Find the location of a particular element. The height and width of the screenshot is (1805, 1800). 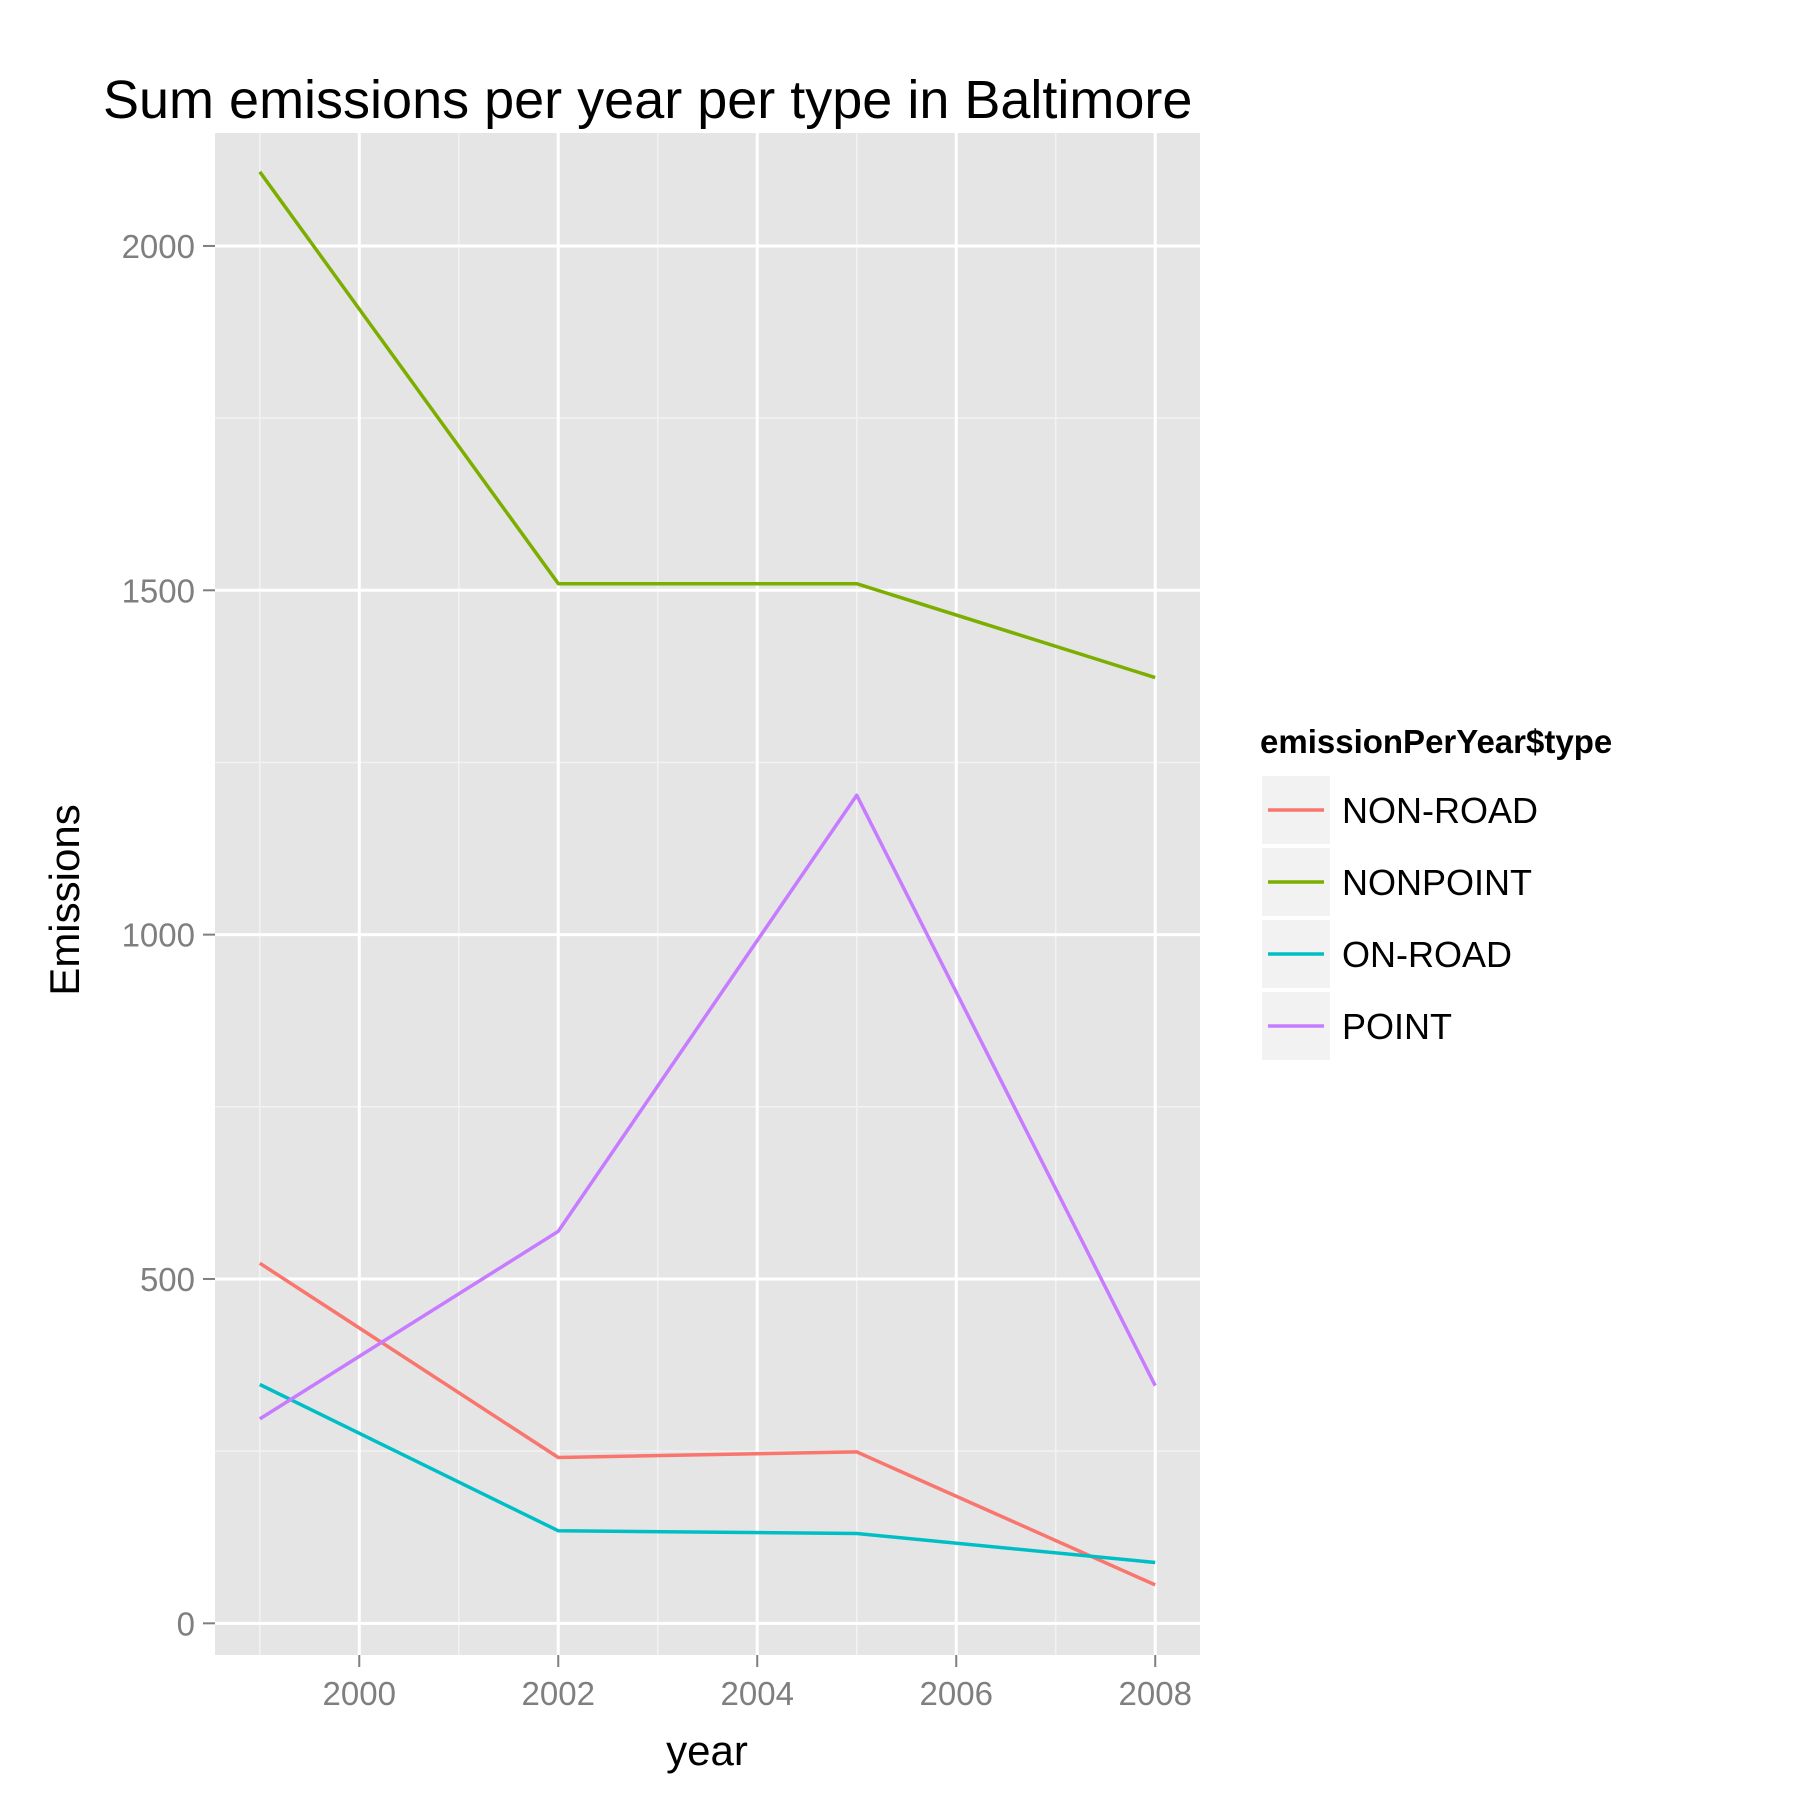

x-tick-label: 2000 is located at coordinates (359, 1693).